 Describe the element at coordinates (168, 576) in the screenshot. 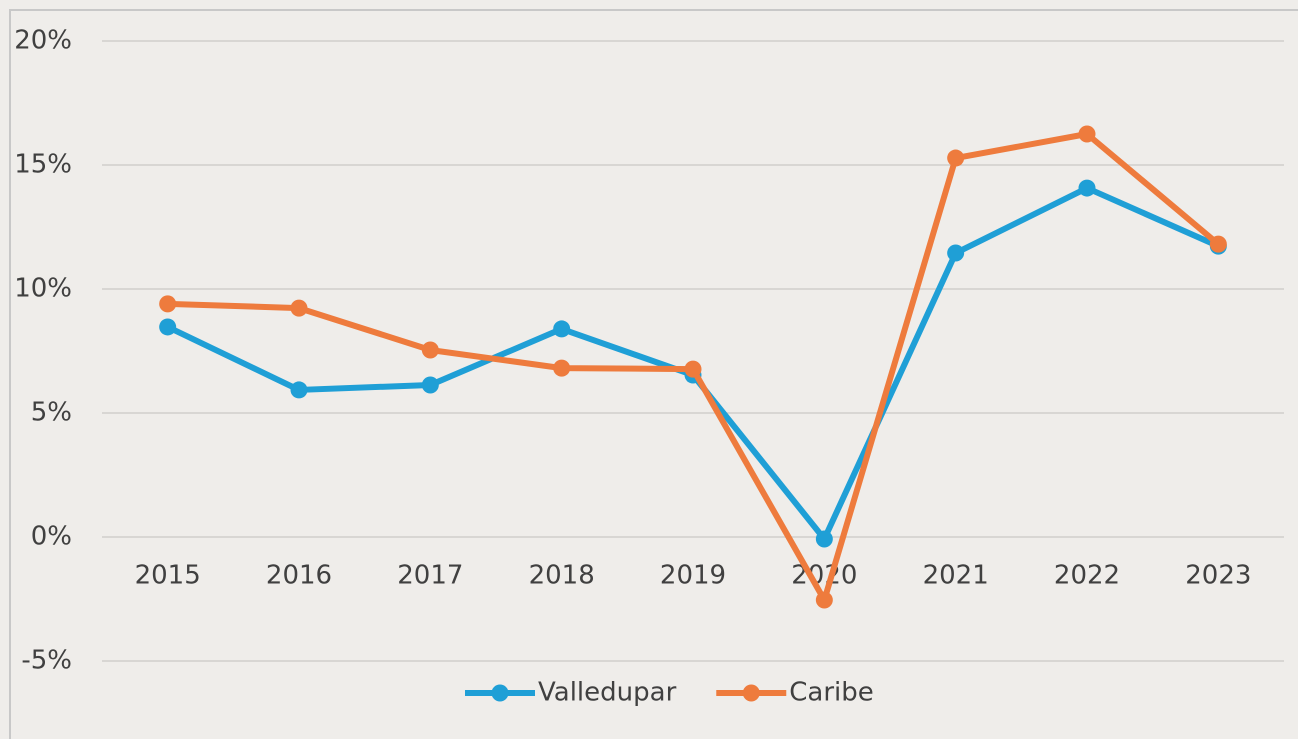

I see `x-tick-label: 2015` at that location.